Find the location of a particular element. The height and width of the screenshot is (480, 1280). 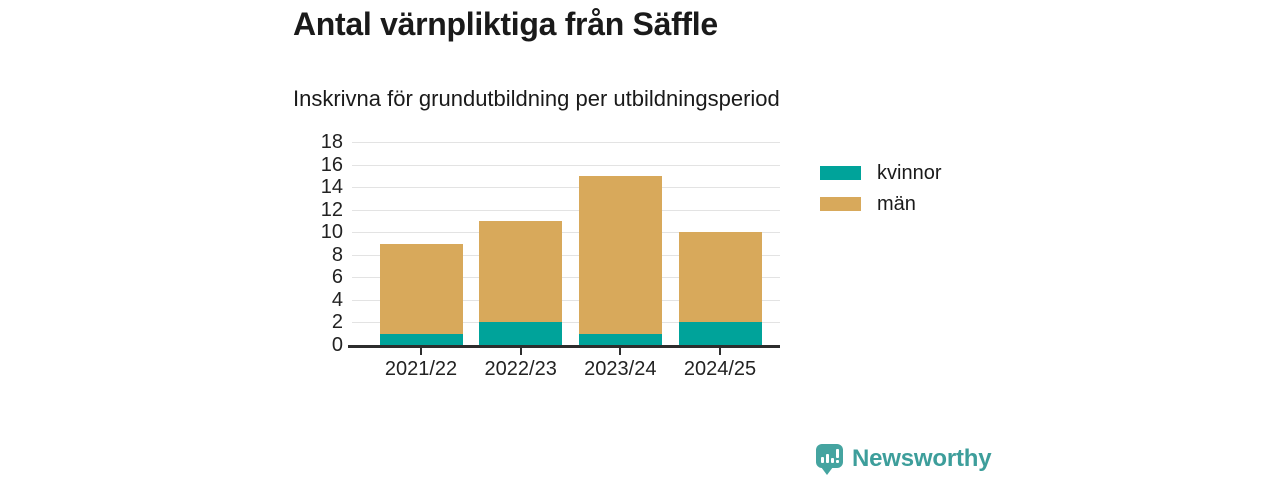

y-axis-label-14: 14 is located at coordinates (331, 187).